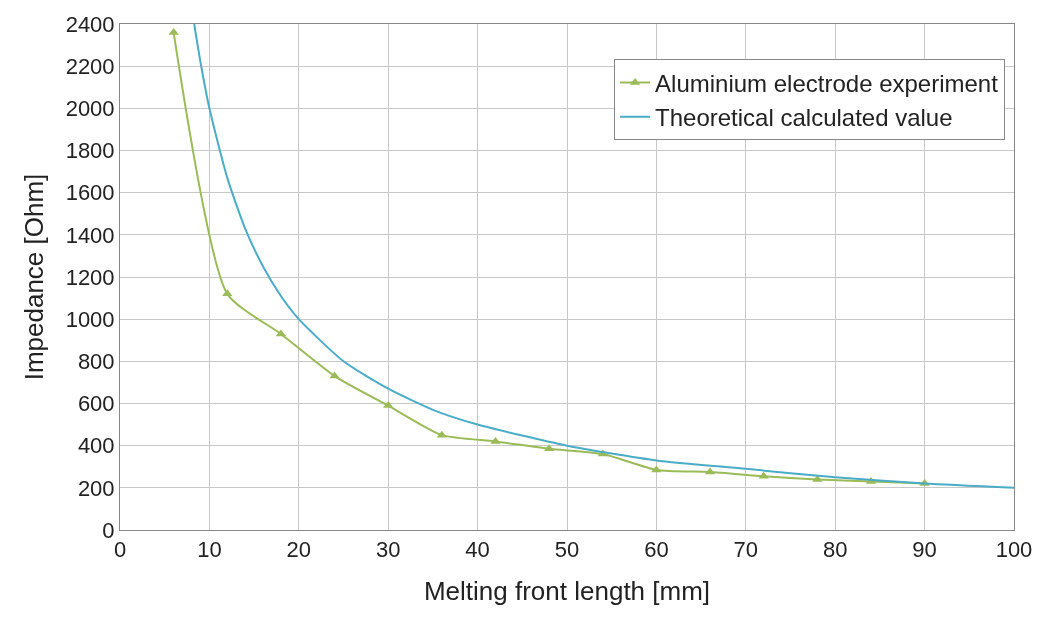 The height and width of the screenshot is (640, 1044). What do you see at coordinates (90, 24) in the screenshot?
I see `y-tick-label: 2400` at bounding box center [90, 24].